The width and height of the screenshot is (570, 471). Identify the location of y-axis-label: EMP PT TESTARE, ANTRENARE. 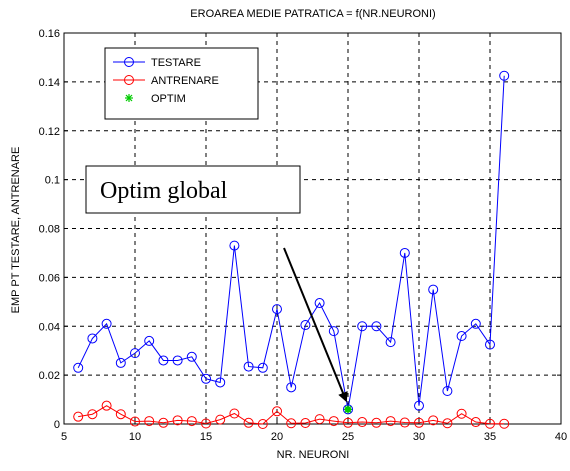
(16, 230).